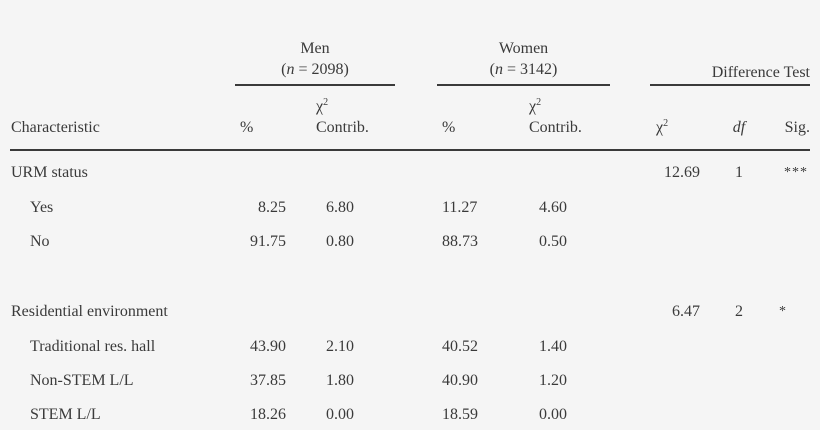 This screenshot has height=430, width=820. Describe the element at coordinates (460, 241) in the screenshot. I see `women-pct: 88.73` at that location.